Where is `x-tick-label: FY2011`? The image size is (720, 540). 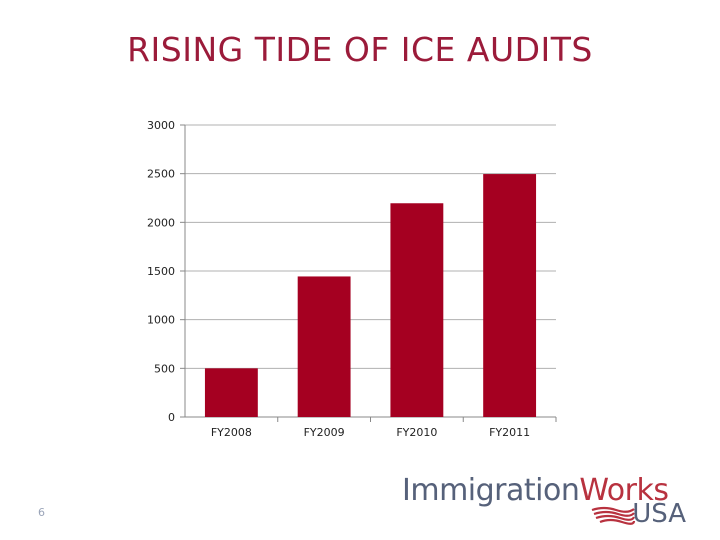
x-tick-label: FY2011 is located at coordinates (509, 432).